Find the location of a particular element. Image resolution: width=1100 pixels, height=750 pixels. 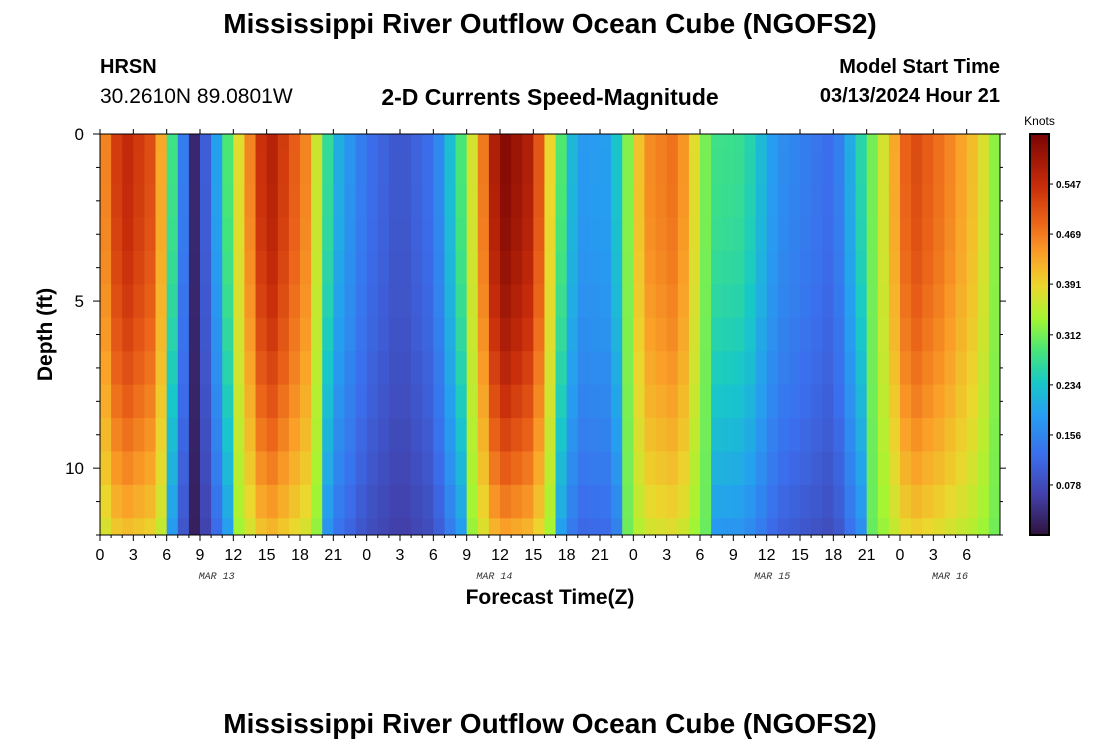

x-tick-label: 15 is located at coordinates (267, 555).